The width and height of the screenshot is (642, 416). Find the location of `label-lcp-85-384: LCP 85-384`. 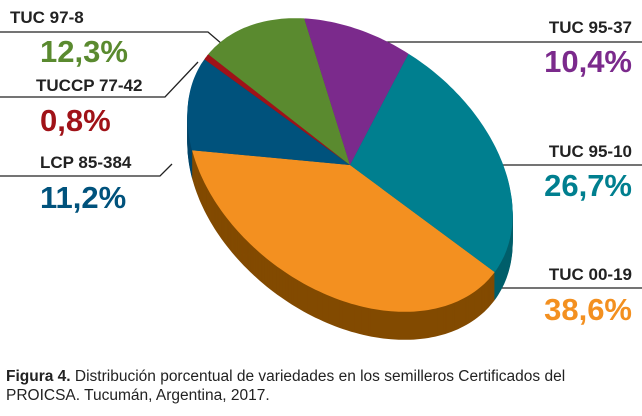

label-lcp-85-384: LCP 85-384 is located at coordinates (86, 162).